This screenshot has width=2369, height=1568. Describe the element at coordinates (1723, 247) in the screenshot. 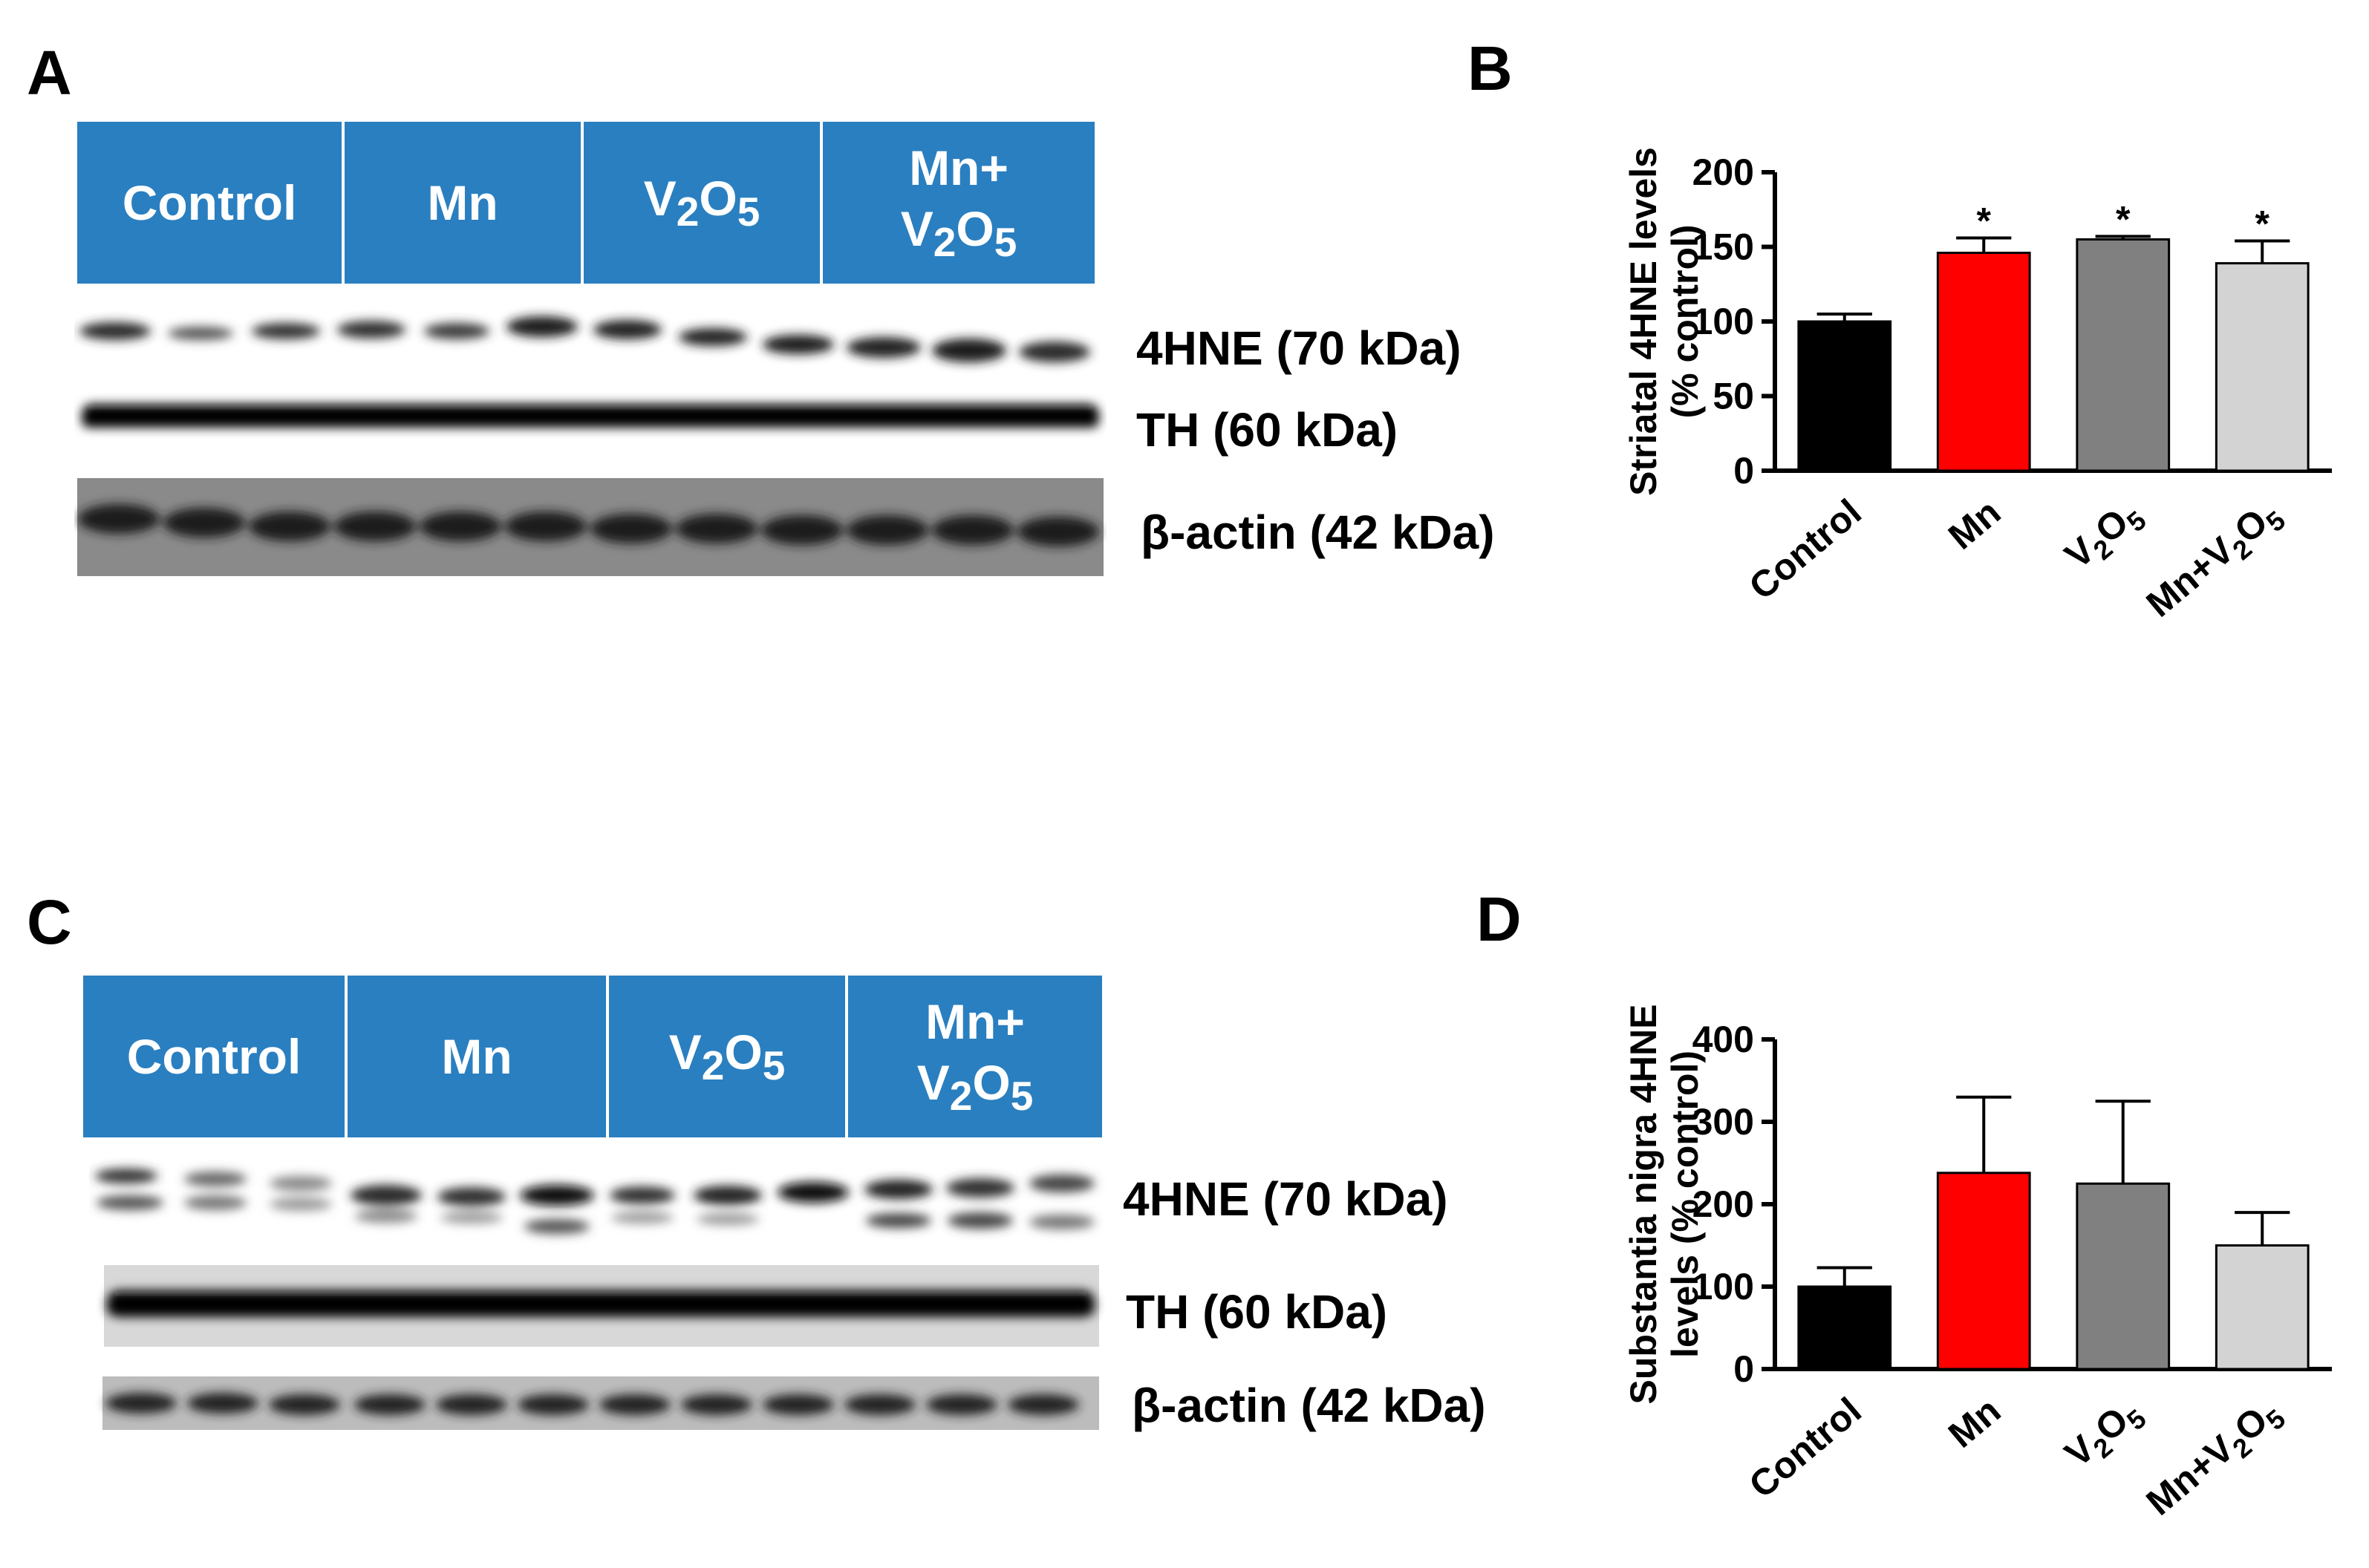

I see `y-tick-label: 150` at that location.